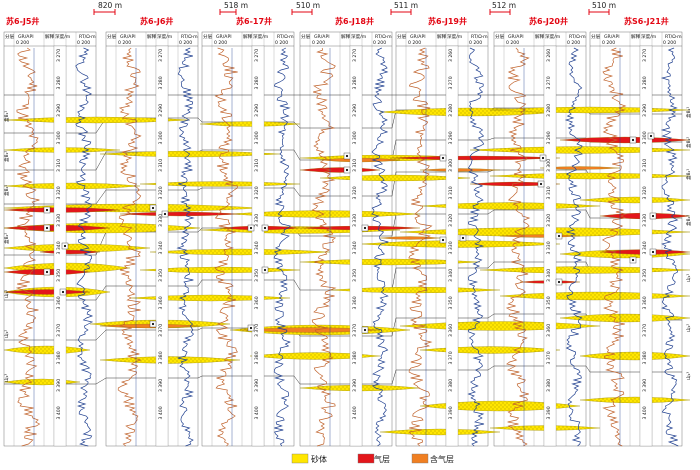 The width and height of the screenshot is (700, 470). What do you see at coordinates (604, 5) in the screenshot?
I see `spacing-label: 510 m` at bounding box center [604, 5].